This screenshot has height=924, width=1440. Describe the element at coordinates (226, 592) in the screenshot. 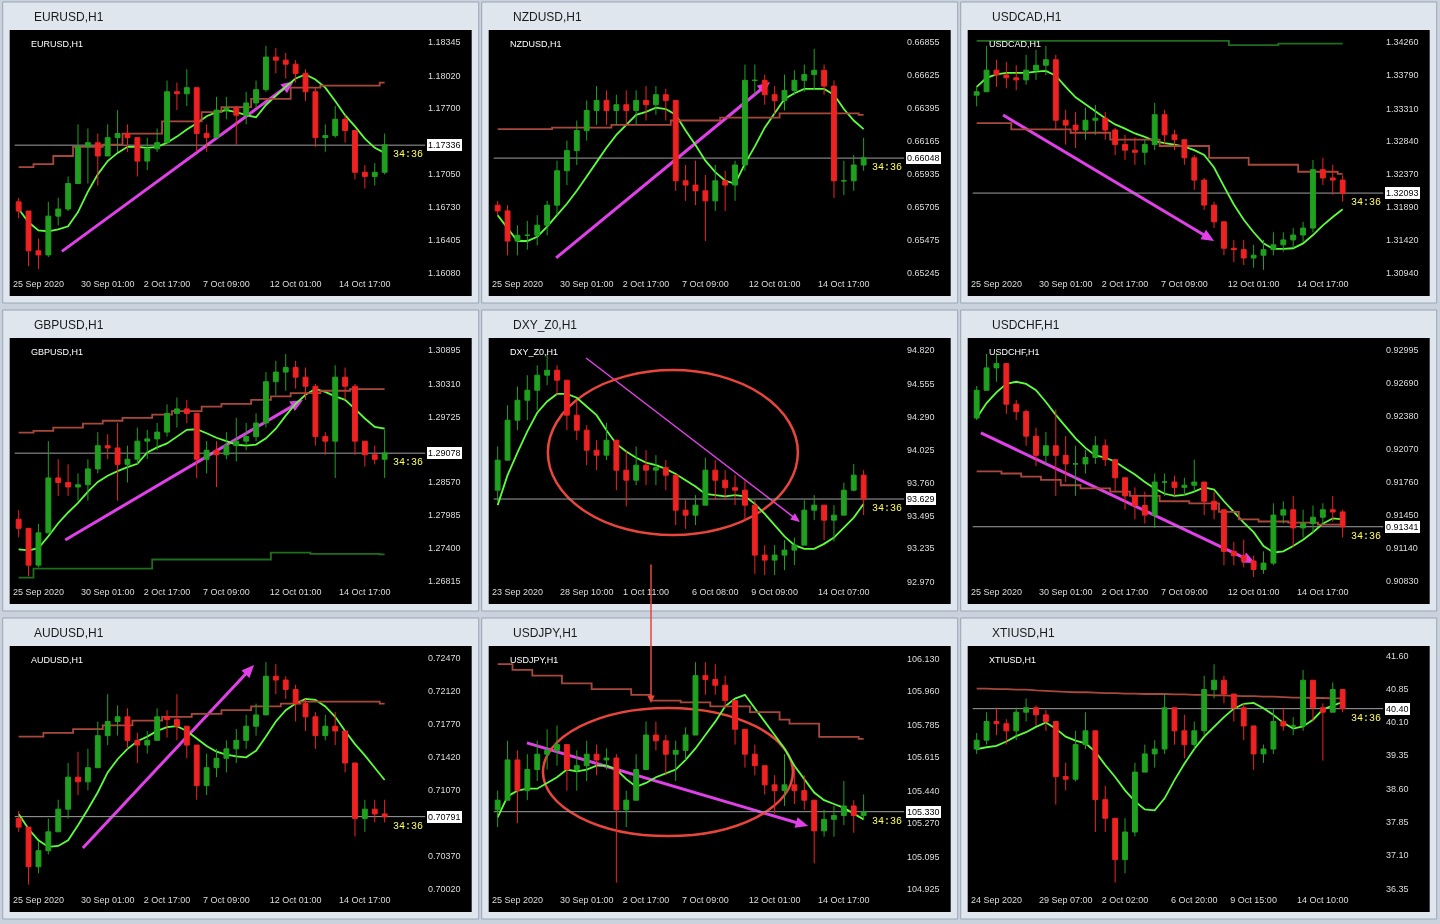

I see `x-tick-label: 7 Oct 09:00` at that location.